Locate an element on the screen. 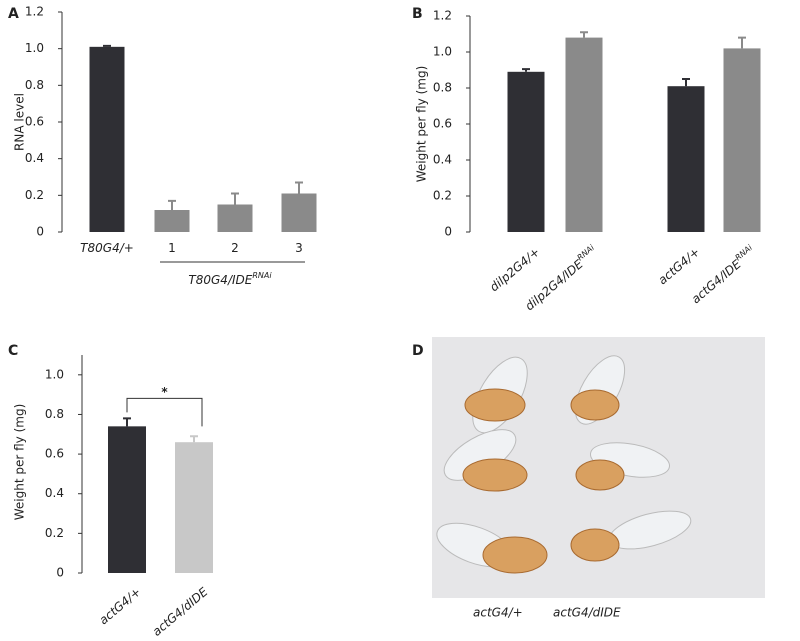 This screenshot has height=641, width=800. panel-label: C is located at coordinates (13, 351).